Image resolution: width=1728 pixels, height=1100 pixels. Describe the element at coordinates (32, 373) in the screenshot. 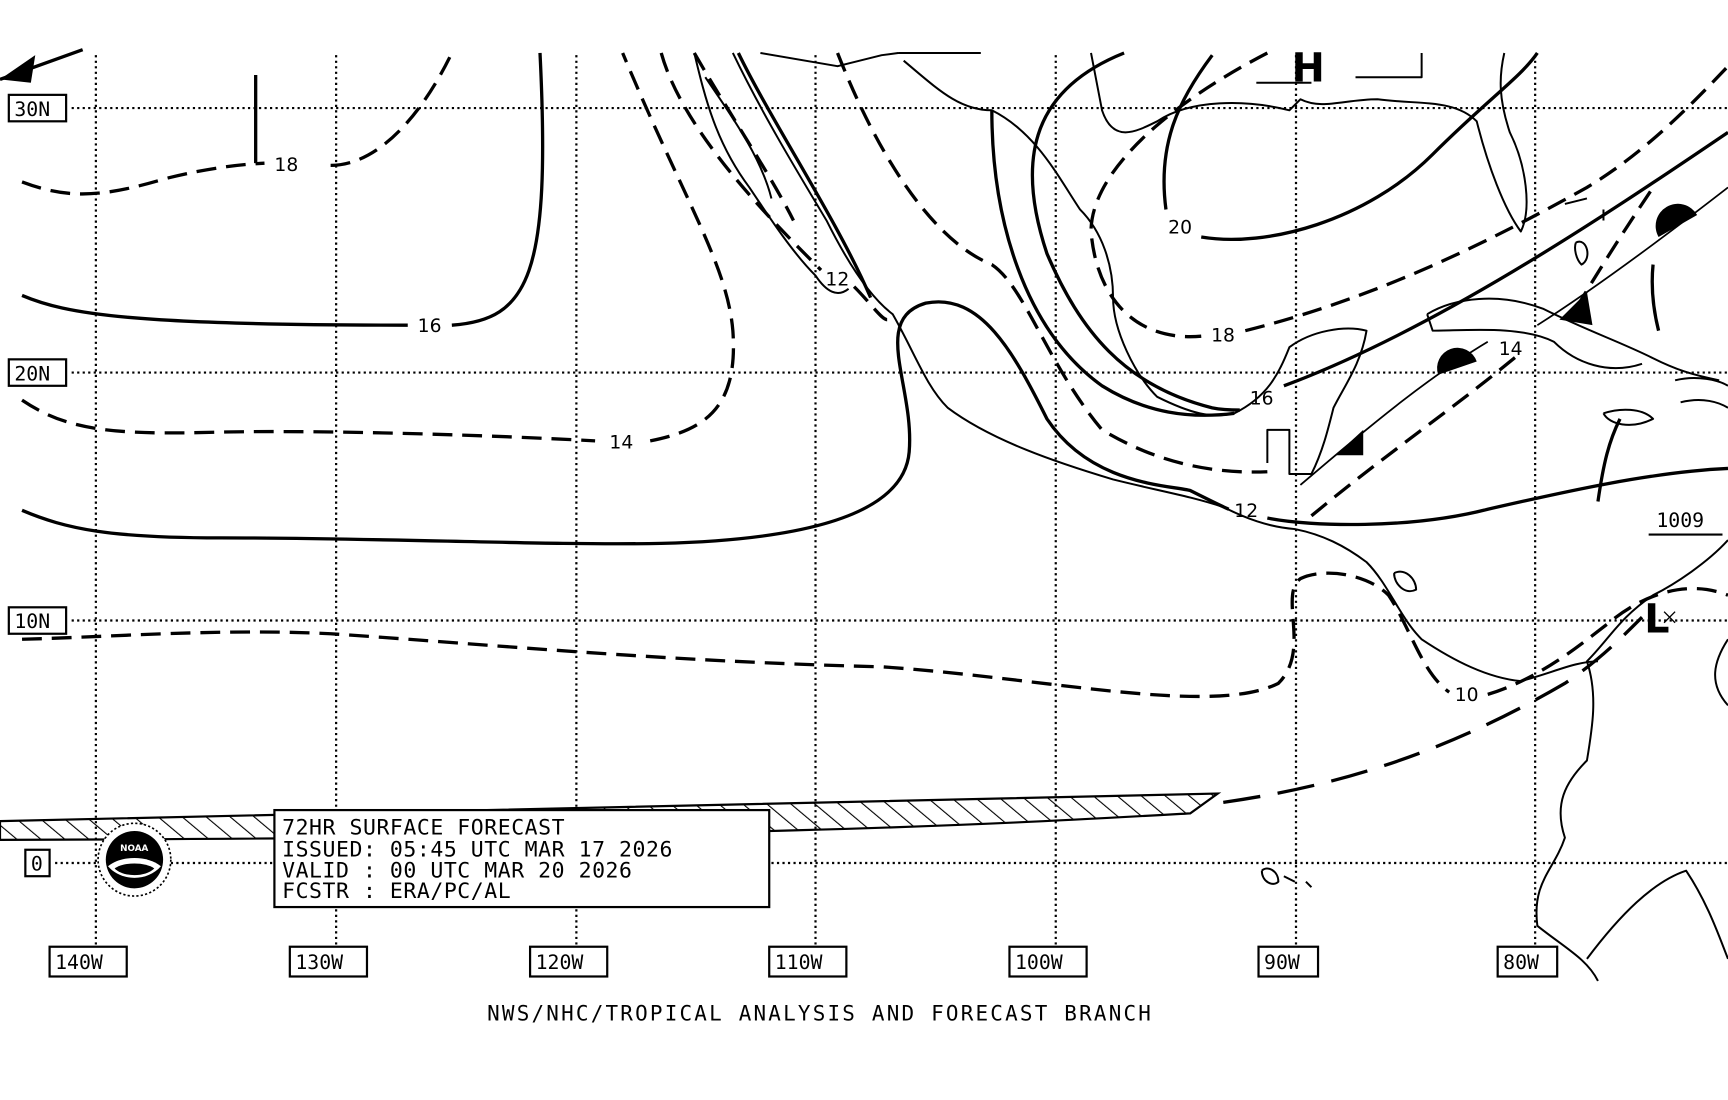

I see `lat-label: 20N` at that location.